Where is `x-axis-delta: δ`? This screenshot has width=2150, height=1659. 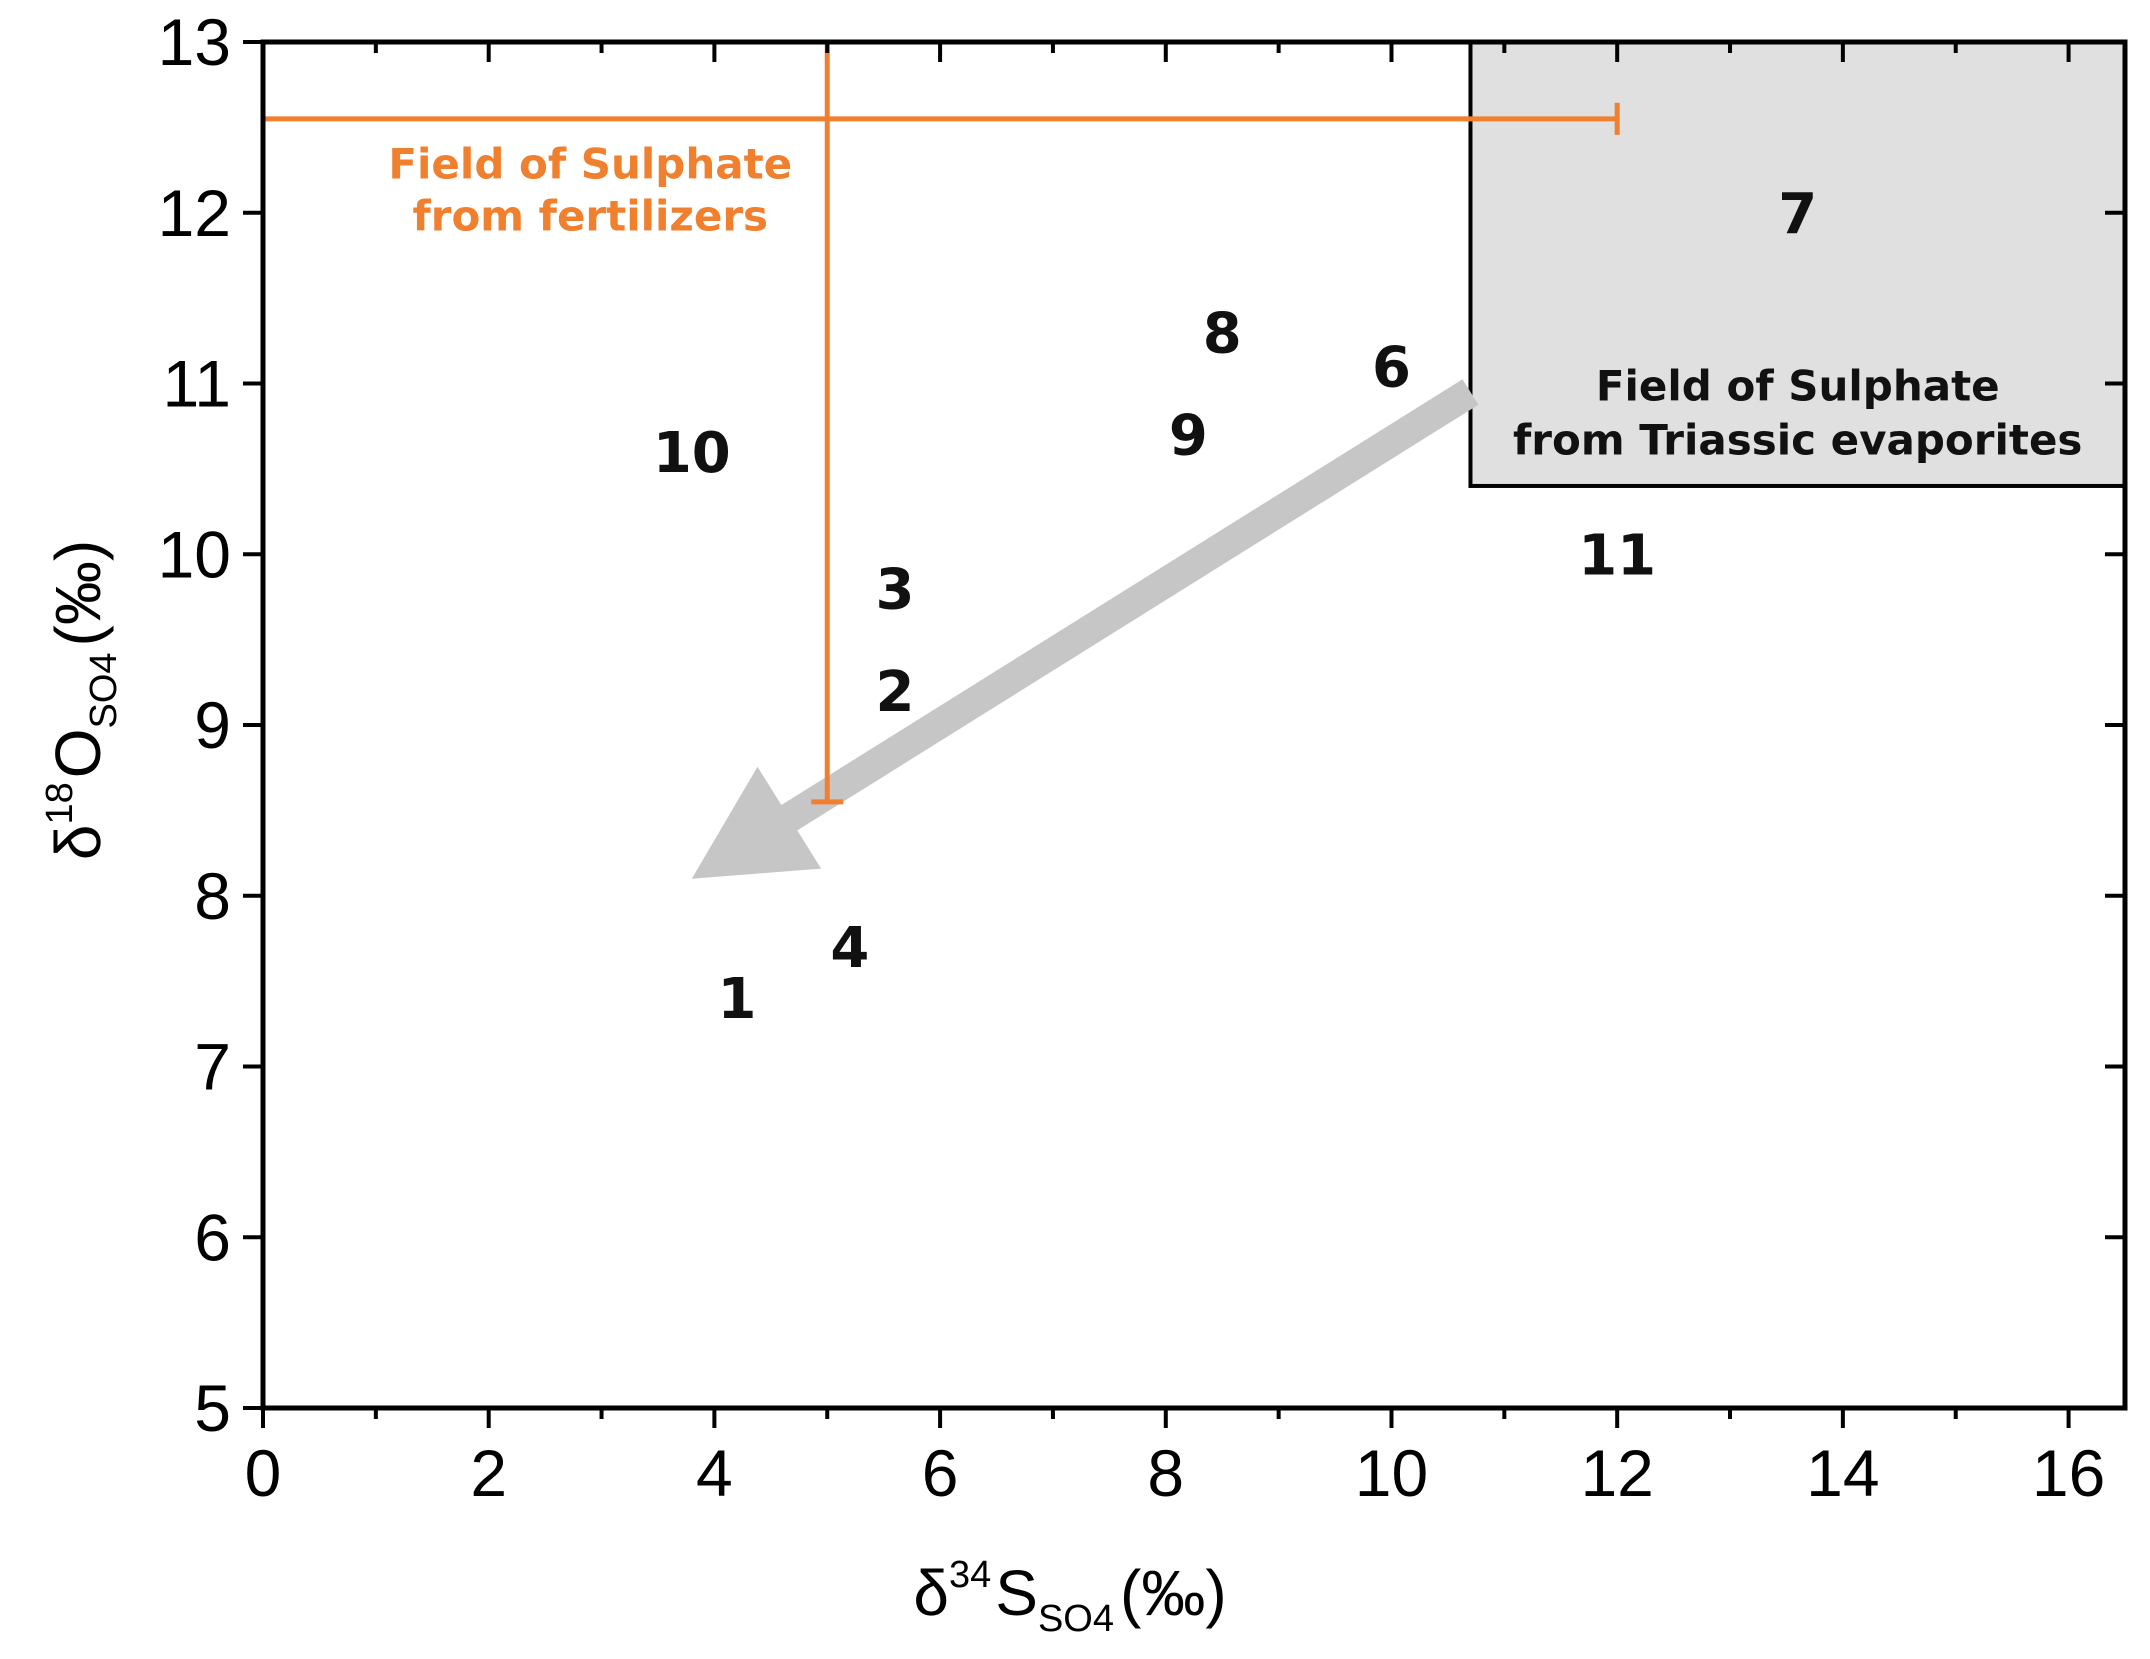
x-axis-delta: δ is located at coordinates (931, 1593).